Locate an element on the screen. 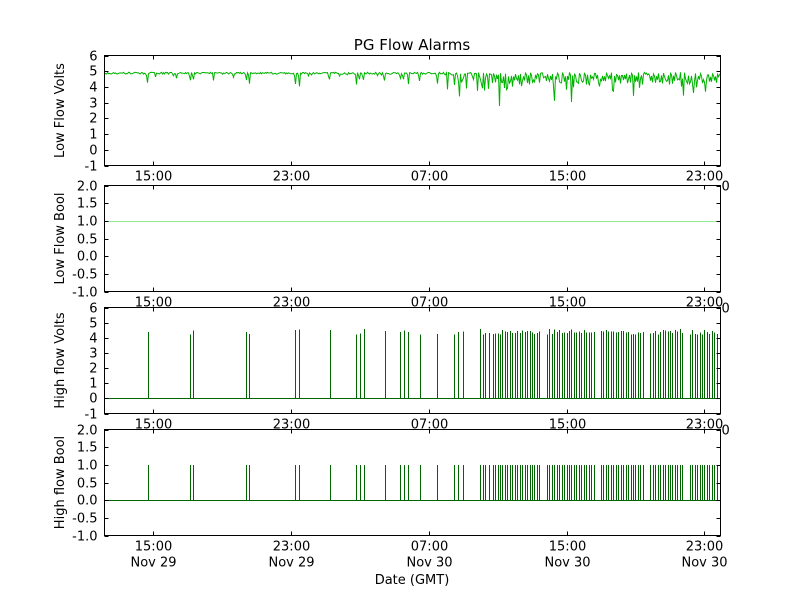 The height and width of the screenshot is (600, 800). y-axis-title: Low Flow Bool is located at coordinates (60, 239).